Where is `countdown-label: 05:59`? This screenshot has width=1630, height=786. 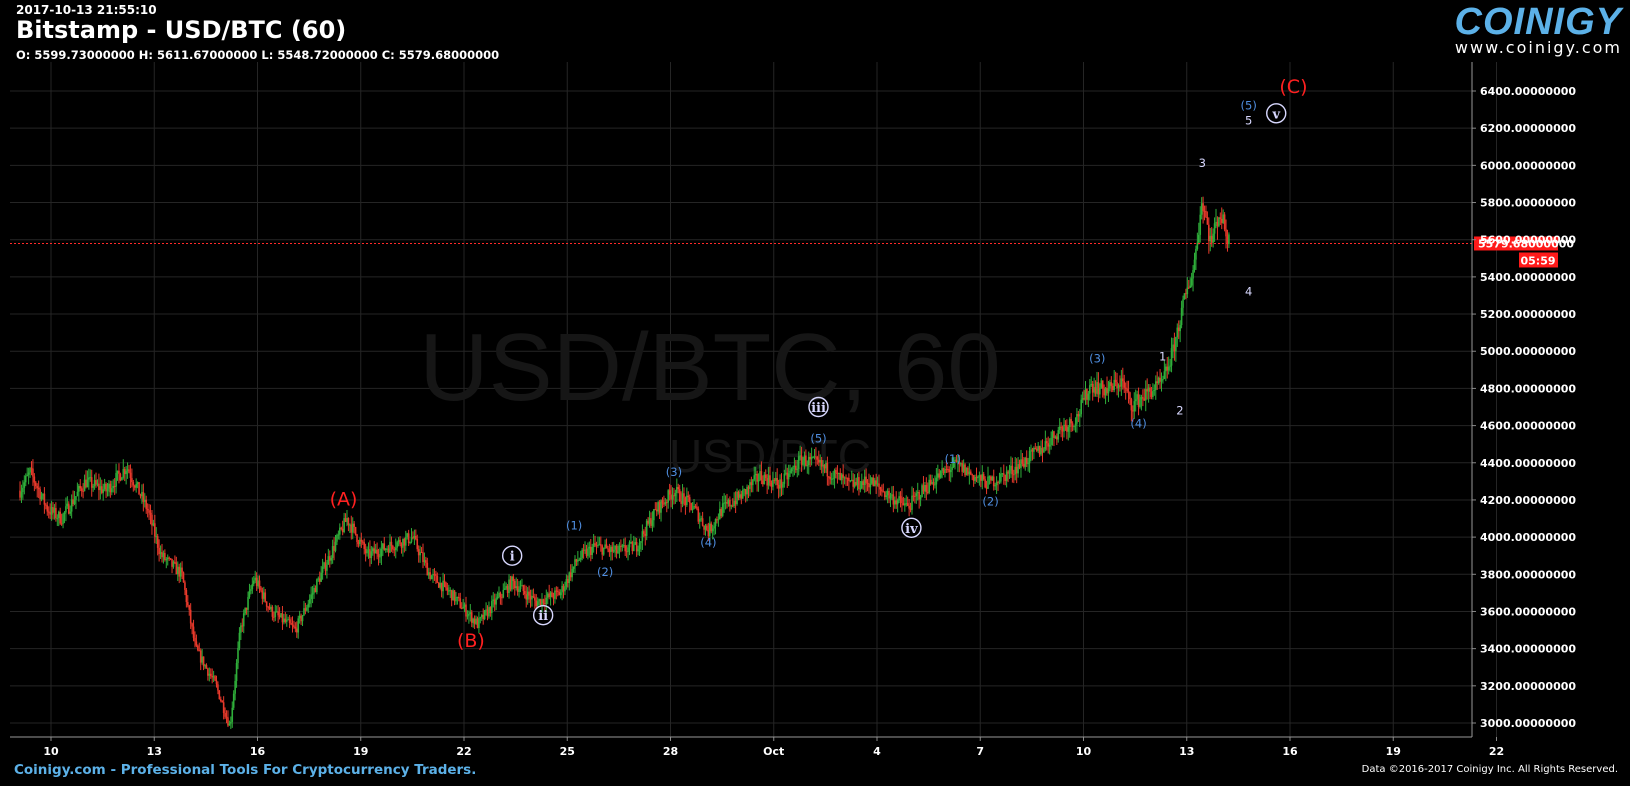 countdown-label: 05:59 is located at coordinates (1537, 260).